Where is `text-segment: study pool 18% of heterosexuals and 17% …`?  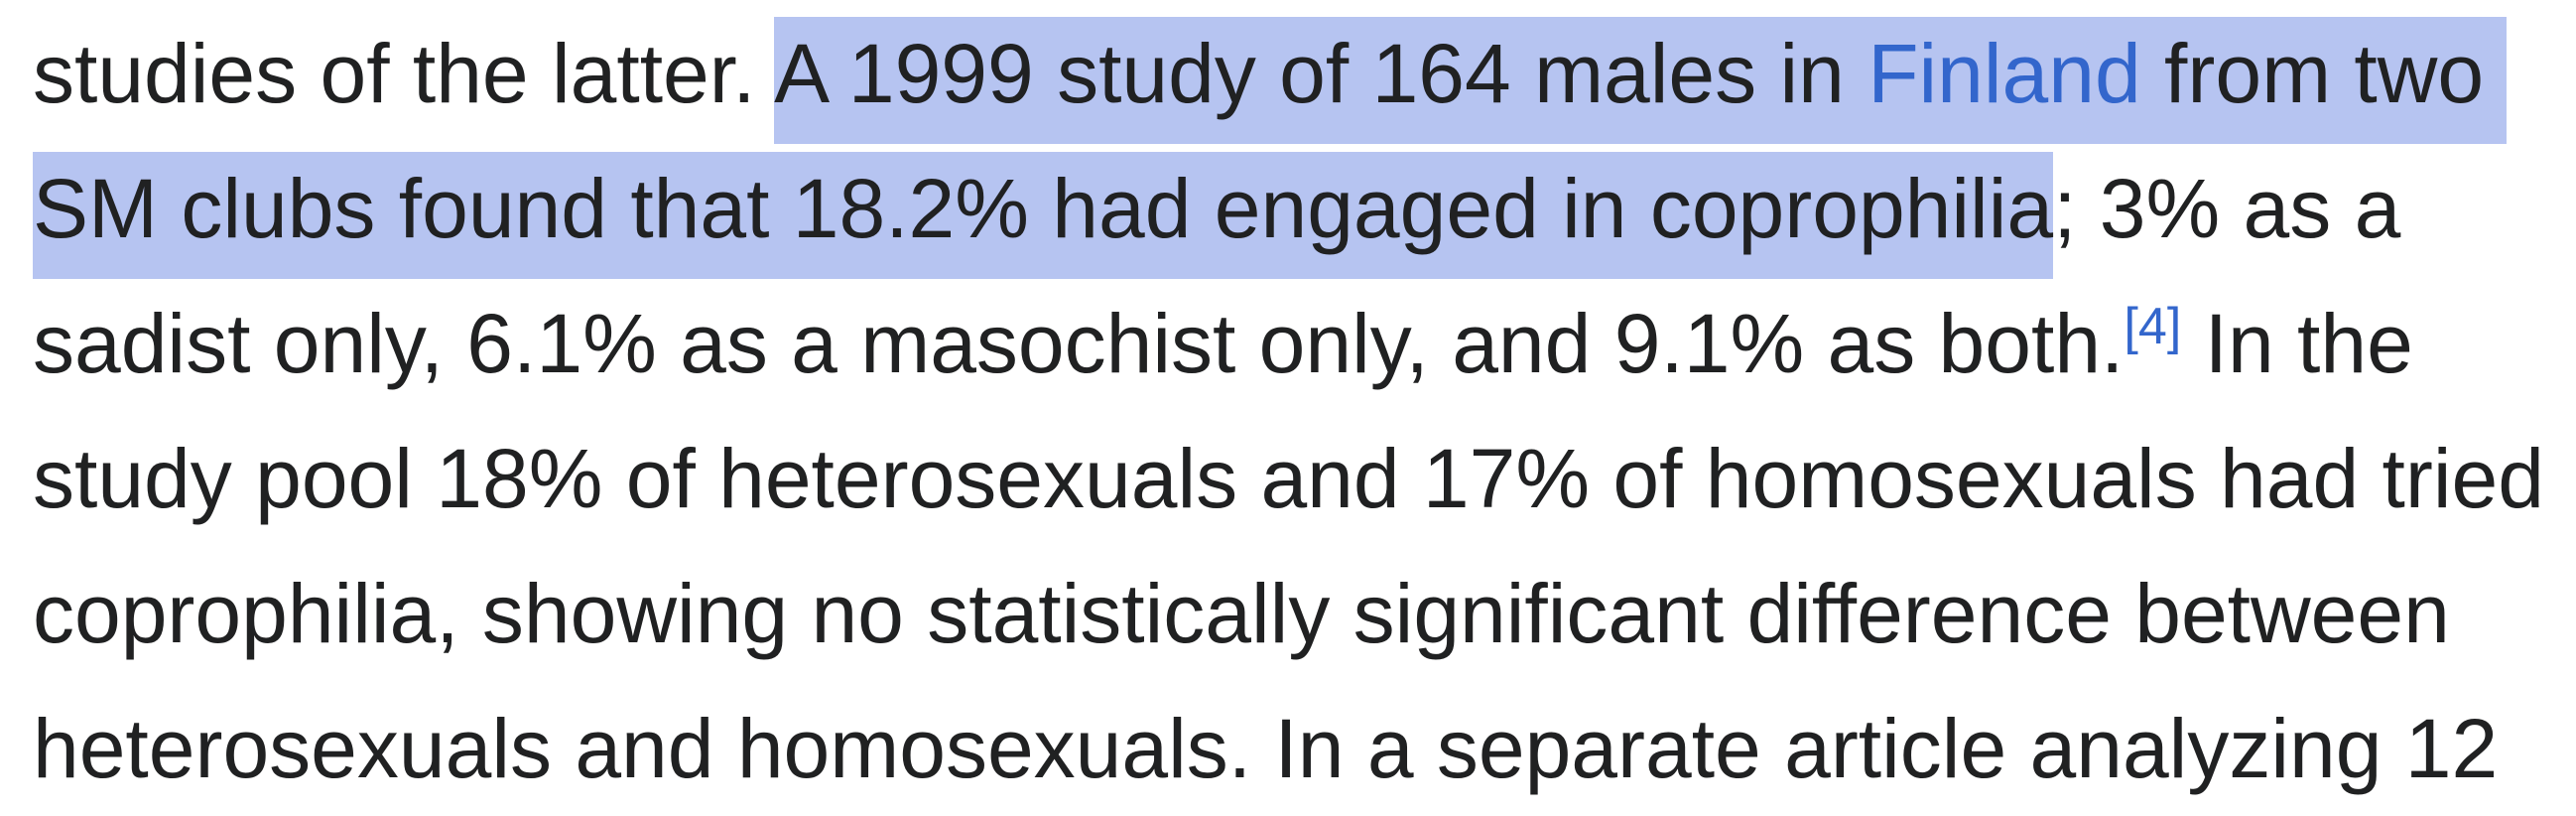 text-segment: study pool 18% of heterosexuals and 17% … is located at coordinates (1289, 478).